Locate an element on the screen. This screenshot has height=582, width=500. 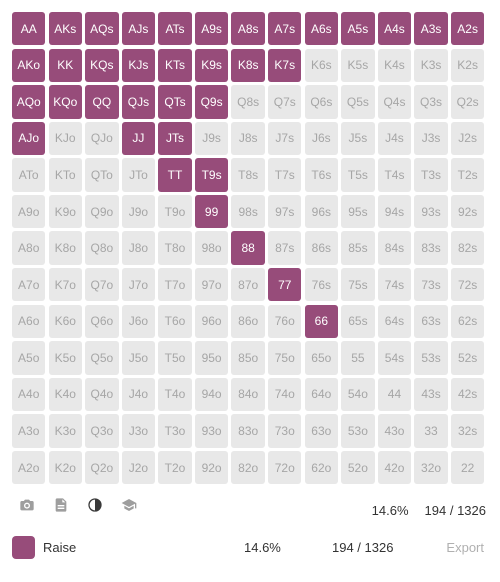
hand-cell: 63o is located at coordinates (321, 431).